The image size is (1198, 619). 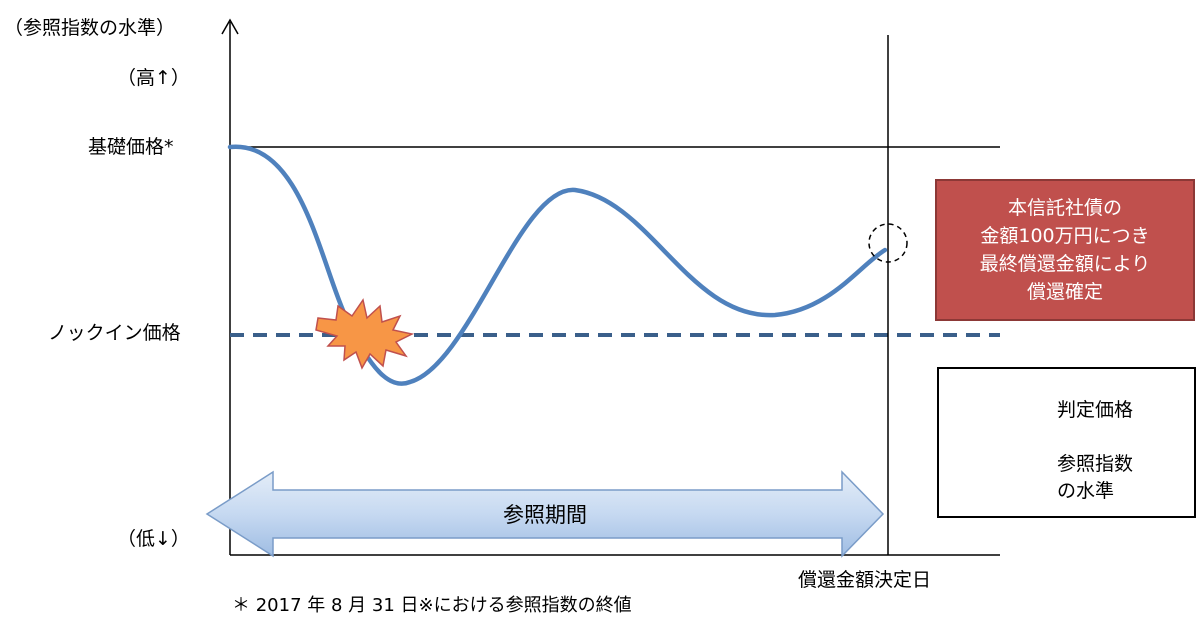 I want to click on reference-period-label: 参照期間, so click(x=545, y=515).